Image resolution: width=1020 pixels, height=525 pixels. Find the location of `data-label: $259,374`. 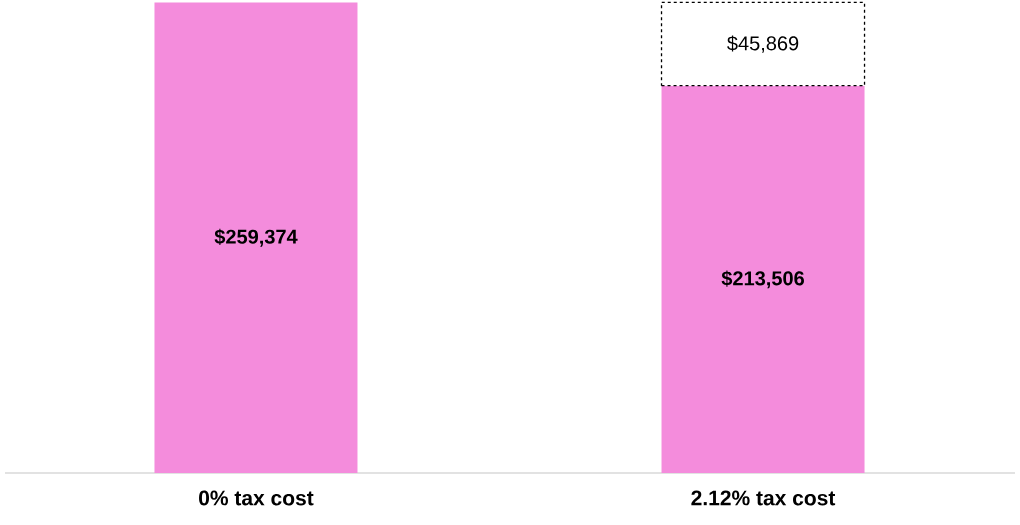

data-label: $259,374 is located at coordinates (256, 237).